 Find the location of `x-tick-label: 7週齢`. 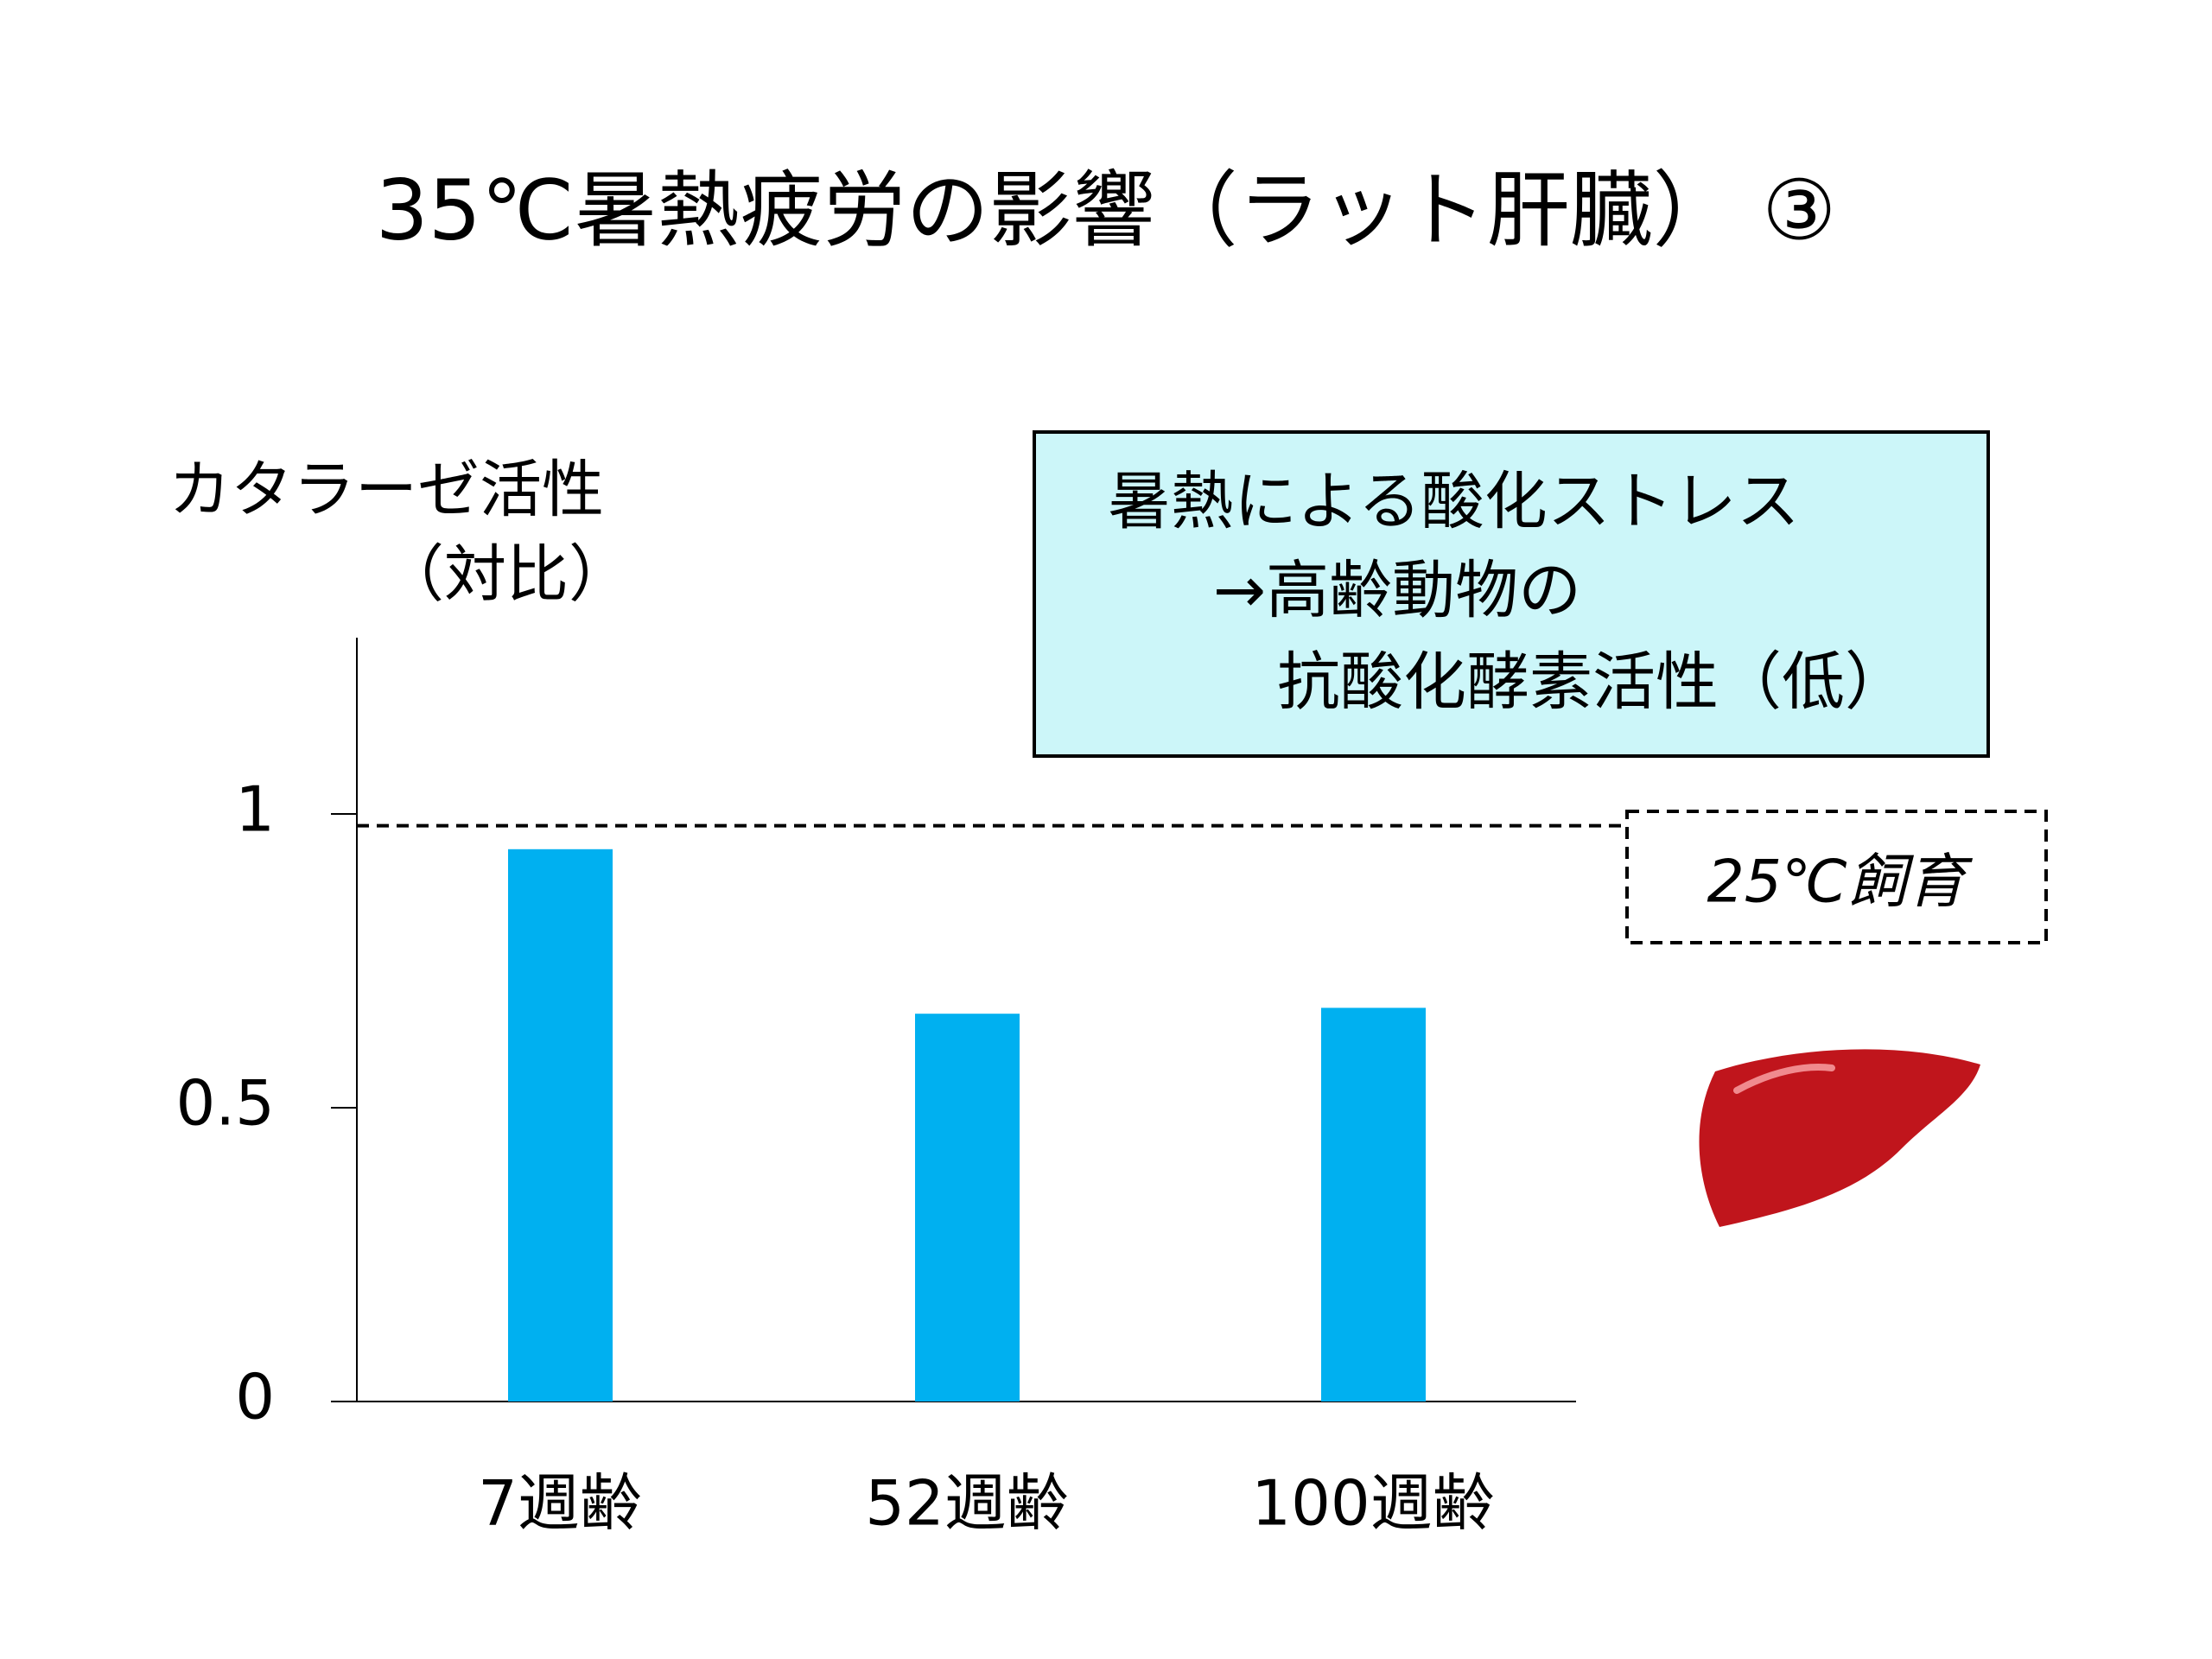

x-tick-label: 7週齢 is located at coordinates (560, 1503).